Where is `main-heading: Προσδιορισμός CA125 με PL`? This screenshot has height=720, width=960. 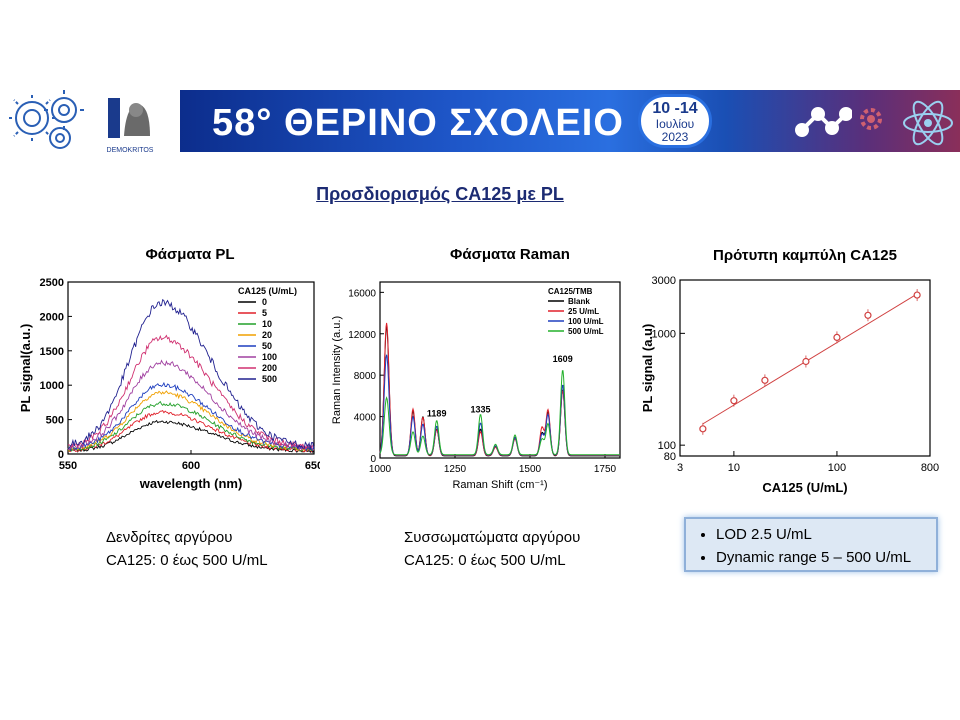 main-heading: Προσδιορισμός CA125 με PL is located at coordinates (440, 194).